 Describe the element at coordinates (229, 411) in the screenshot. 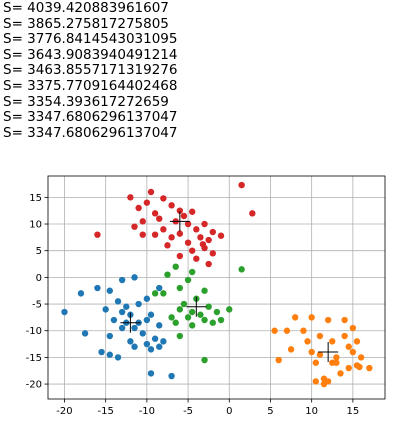

I see `x-tick-label: 0` at that location.